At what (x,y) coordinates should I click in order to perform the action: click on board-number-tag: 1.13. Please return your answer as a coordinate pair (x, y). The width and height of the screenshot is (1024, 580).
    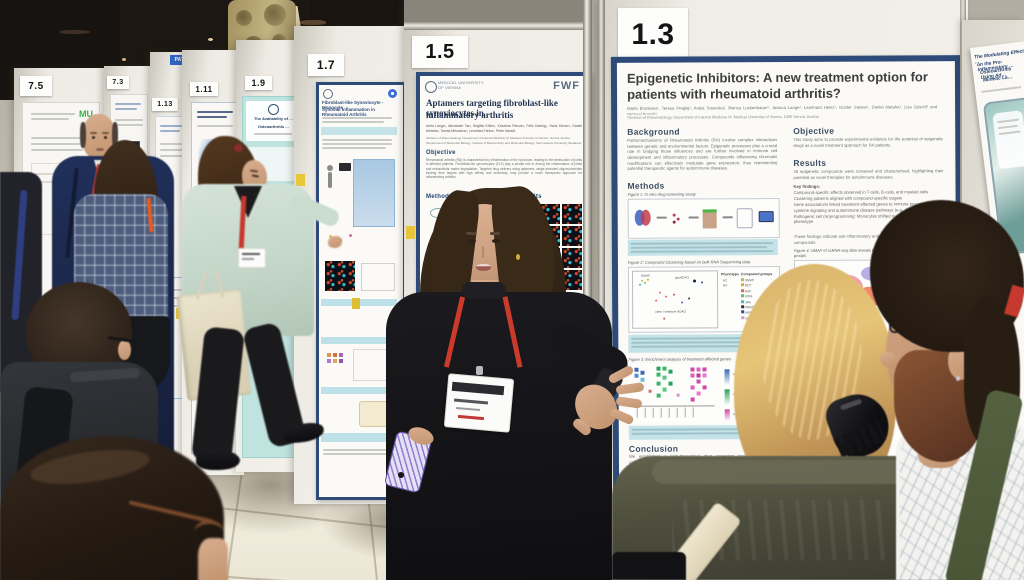
    Looking at the image, I should click on (165, 104).